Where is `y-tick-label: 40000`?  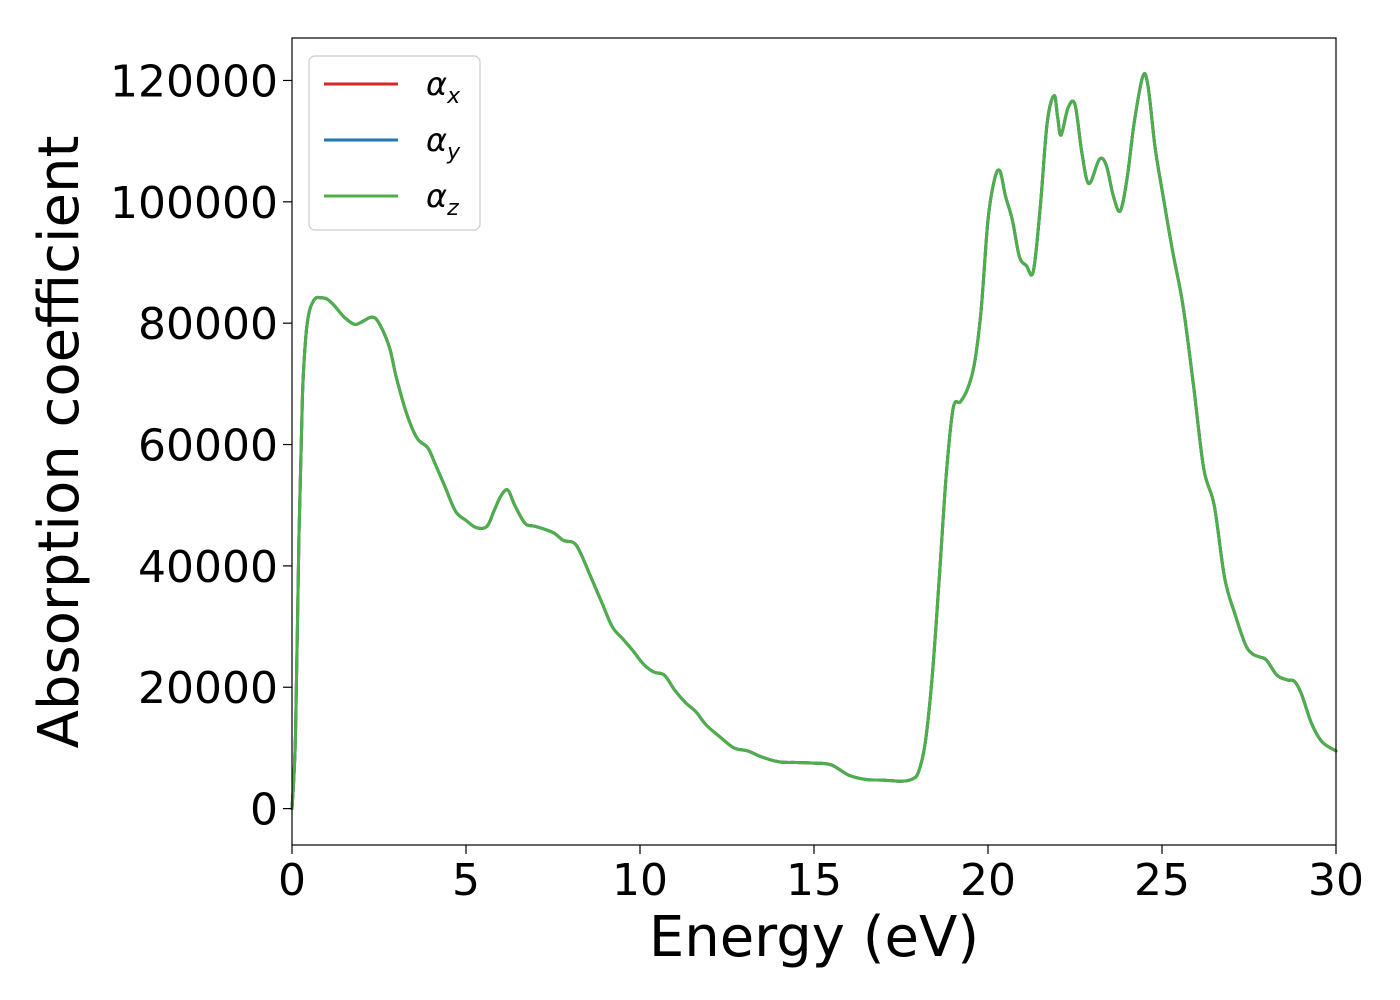
y-tick-label: 40000 is located at coordinates (208, 567).